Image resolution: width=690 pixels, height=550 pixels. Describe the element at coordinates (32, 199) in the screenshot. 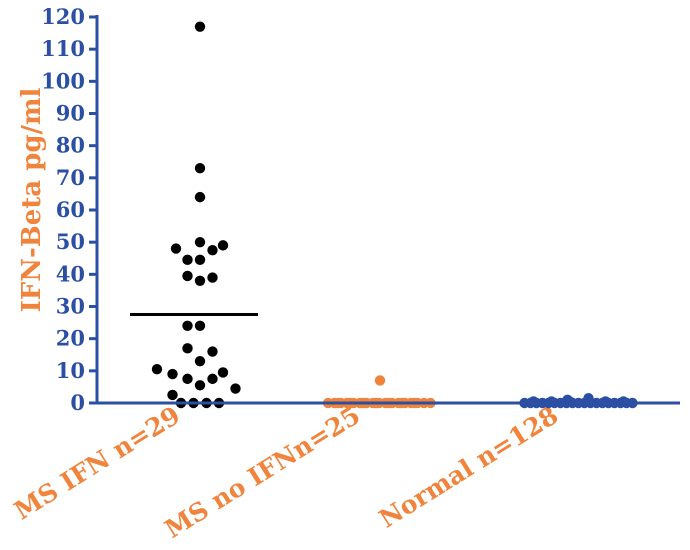

I see `y-axis-title: IFN-Beta pg/ml` at that location.